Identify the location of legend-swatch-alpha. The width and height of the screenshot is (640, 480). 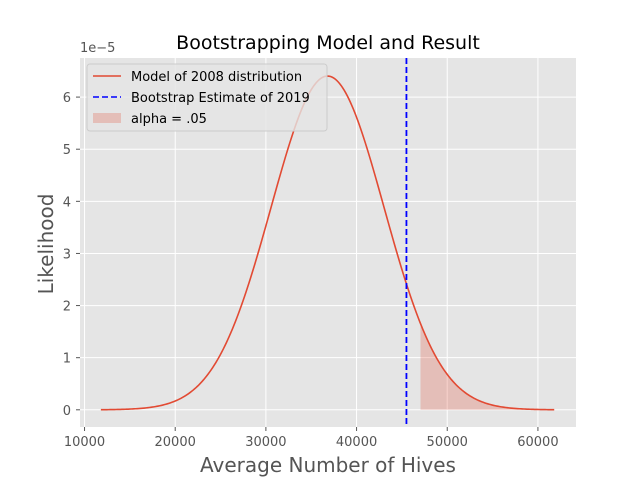
(107, 118).